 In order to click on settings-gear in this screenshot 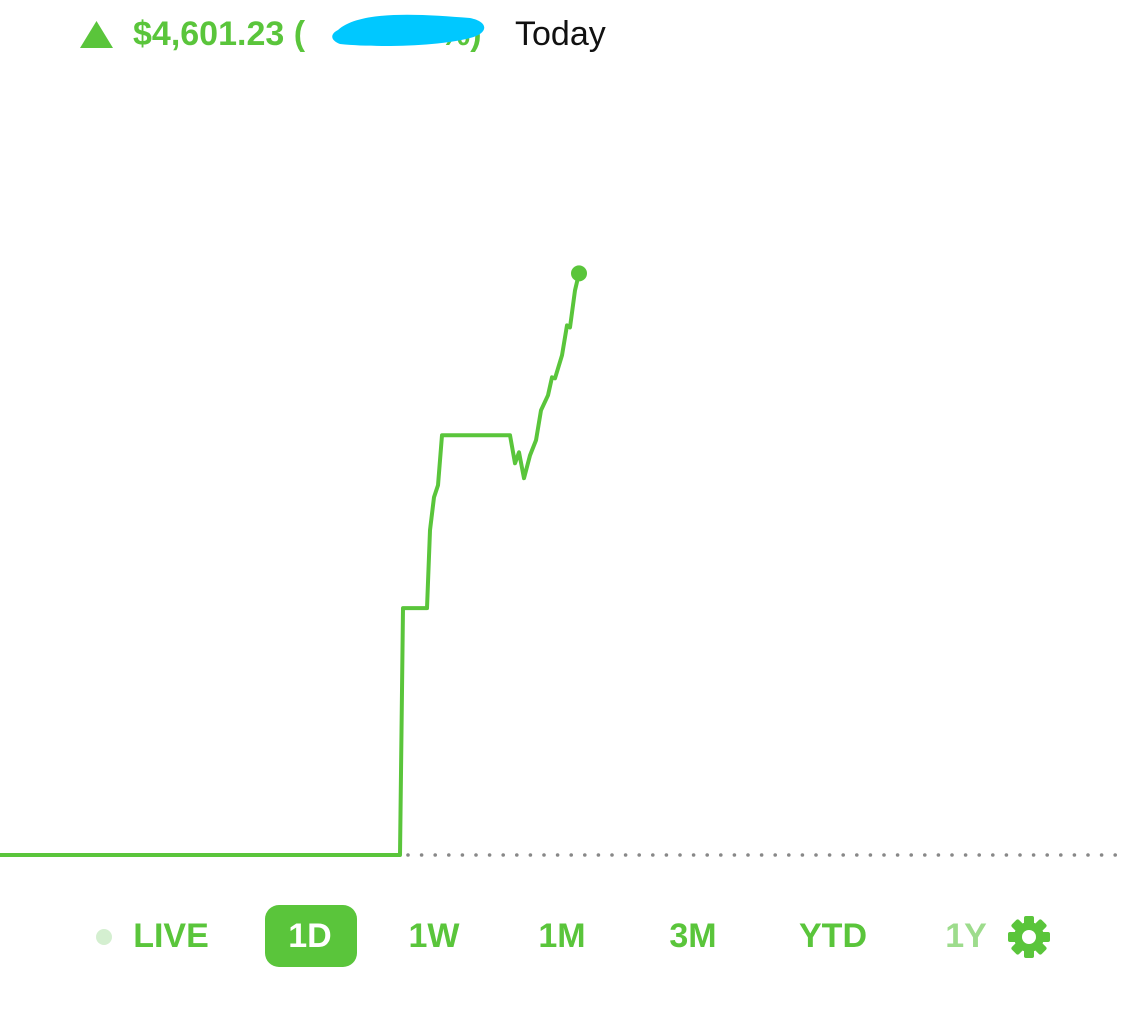, I will do `click(1028, 936)`.